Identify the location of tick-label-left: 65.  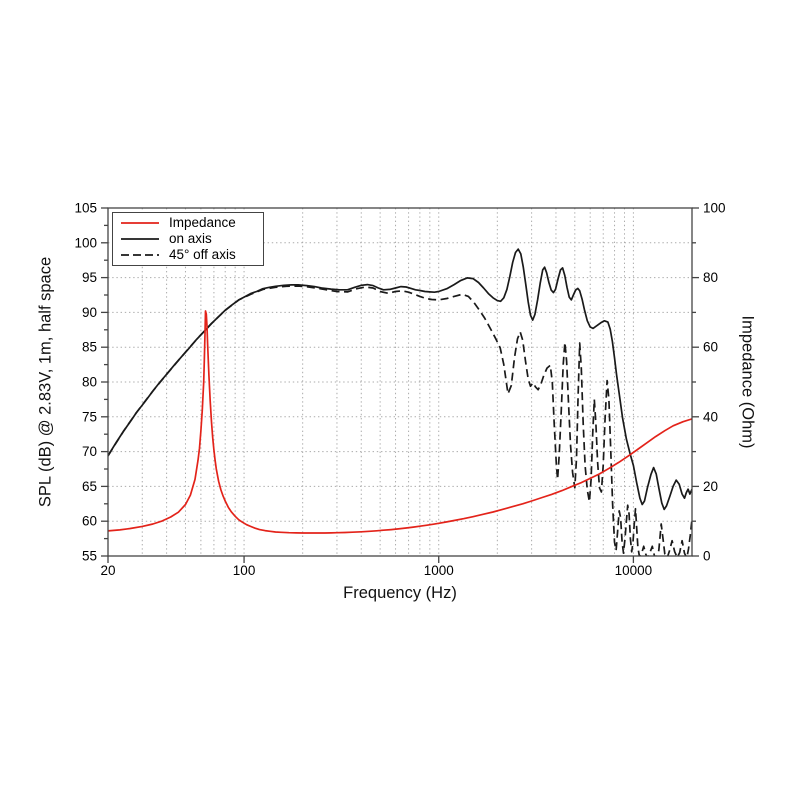
(89, 486).